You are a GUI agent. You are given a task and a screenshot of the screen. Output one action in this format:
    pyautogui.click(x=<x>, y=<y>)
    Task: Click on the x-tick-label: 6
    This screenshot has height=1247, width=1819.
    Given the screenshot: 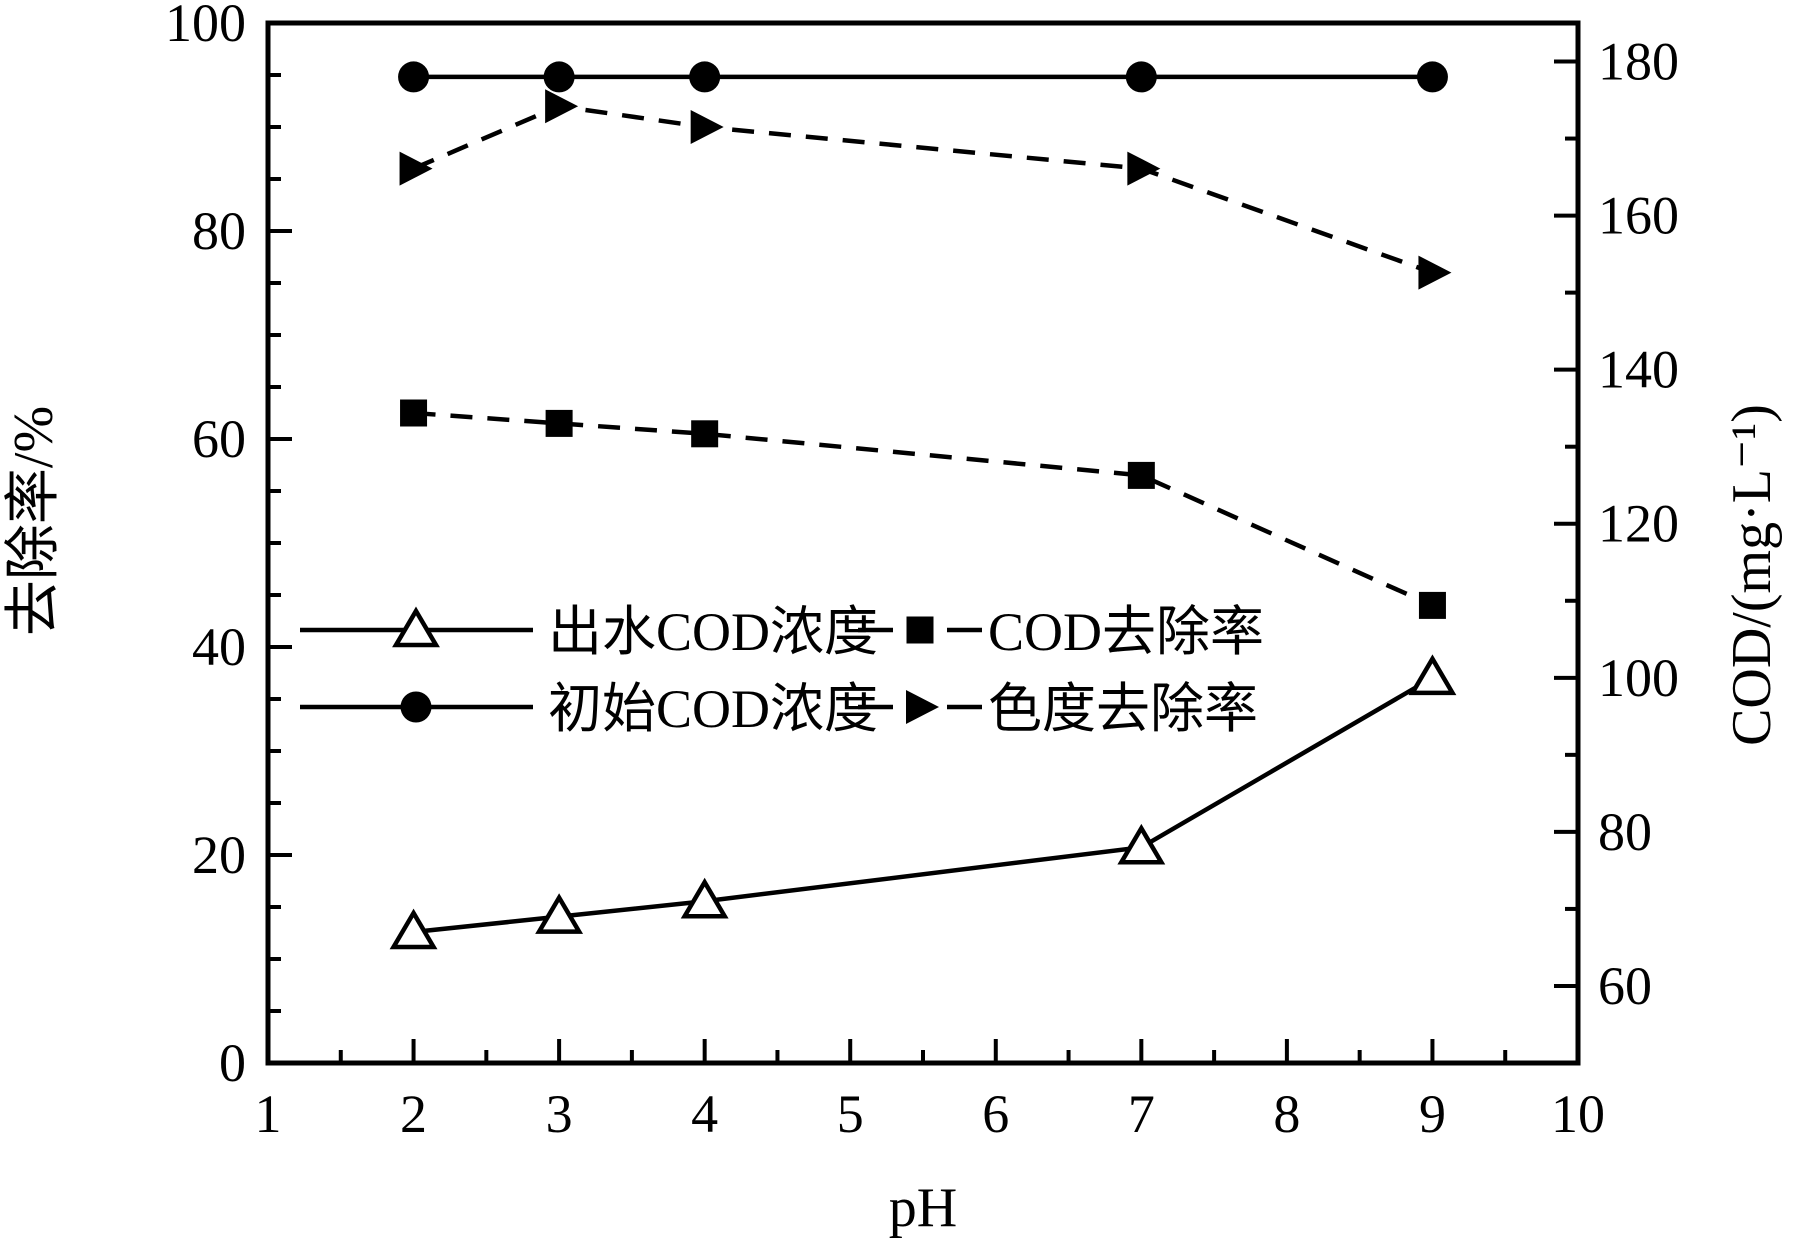 What is the action you would take?
    pyautogui.click(x=995, y=1114)
    